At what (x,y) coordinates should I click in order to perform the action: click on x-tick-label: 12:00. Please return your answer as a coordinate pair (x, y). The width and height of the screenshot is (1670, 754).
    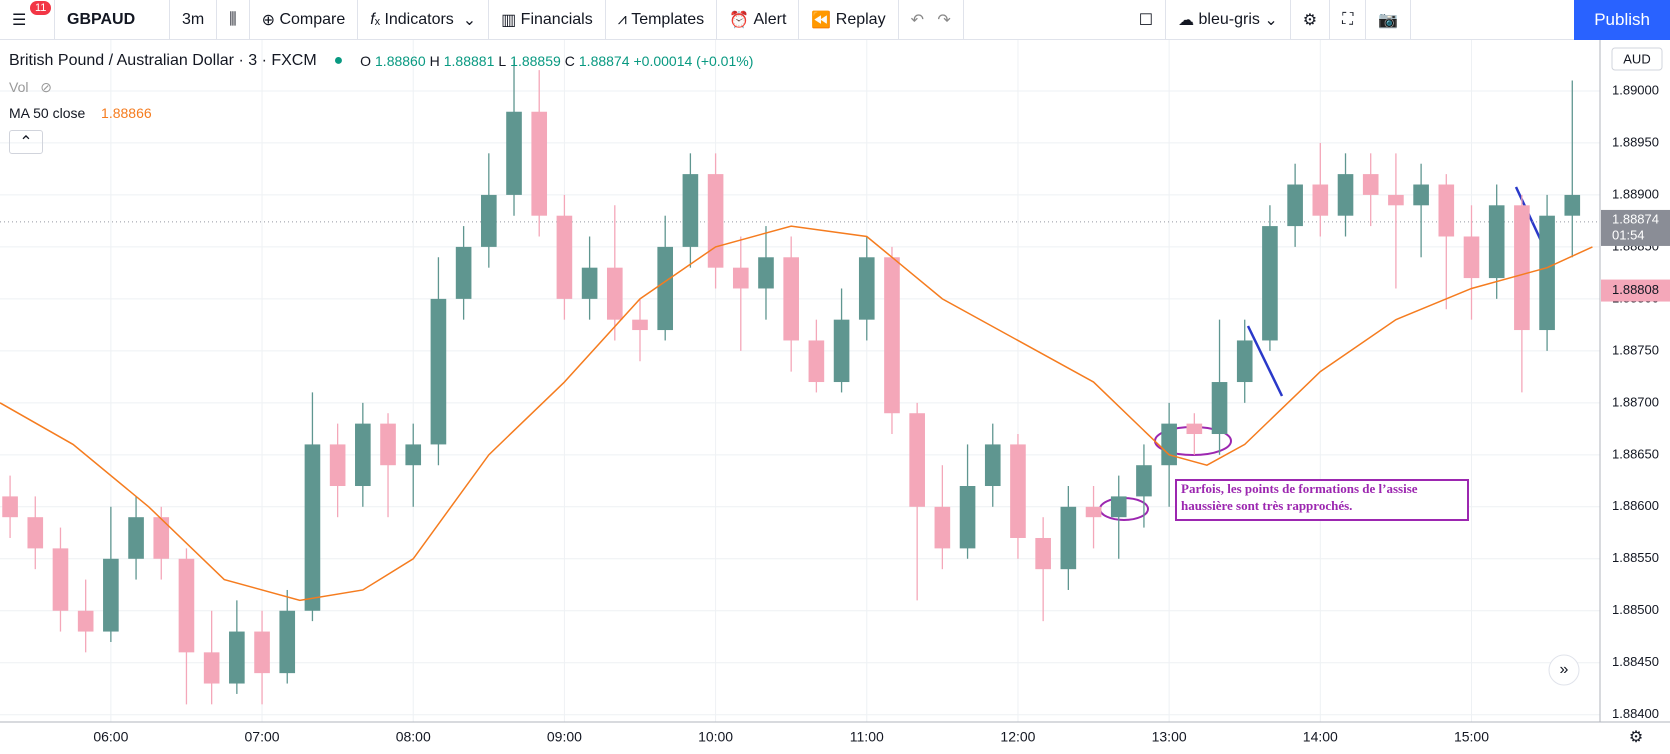
    Looking at the image, I should click on (1017, 737).